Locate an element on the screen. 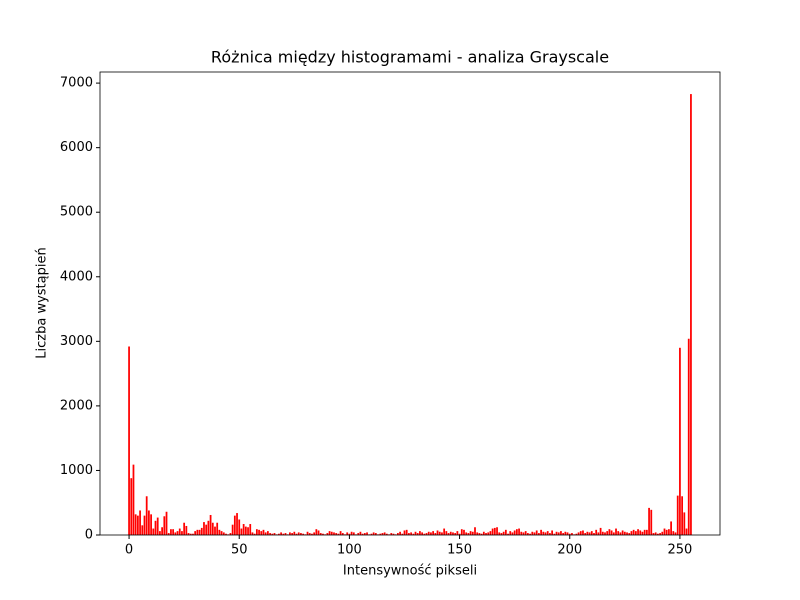 Image resolution: width=800 pixels, height=600 pixels. x-tick-label: 250 is located at coordinates (680, 550).